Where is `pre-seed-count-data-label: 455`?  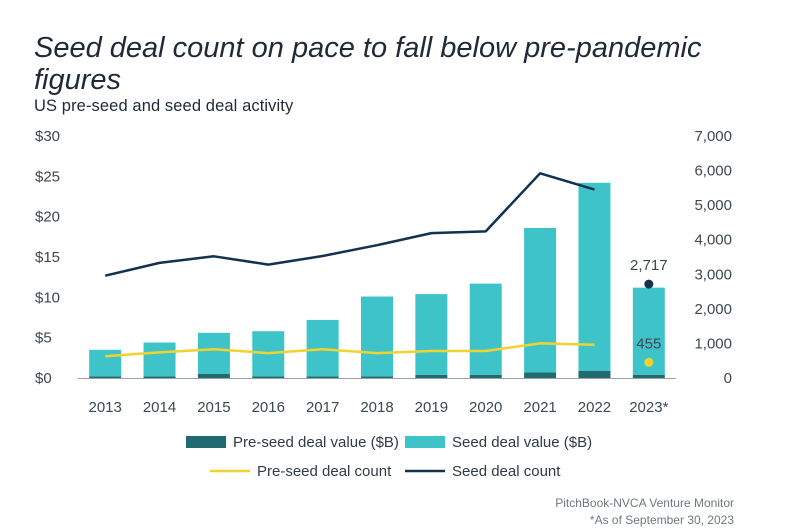
pre-seed-count-data-label: 455 is located at coordinates (648, 343).